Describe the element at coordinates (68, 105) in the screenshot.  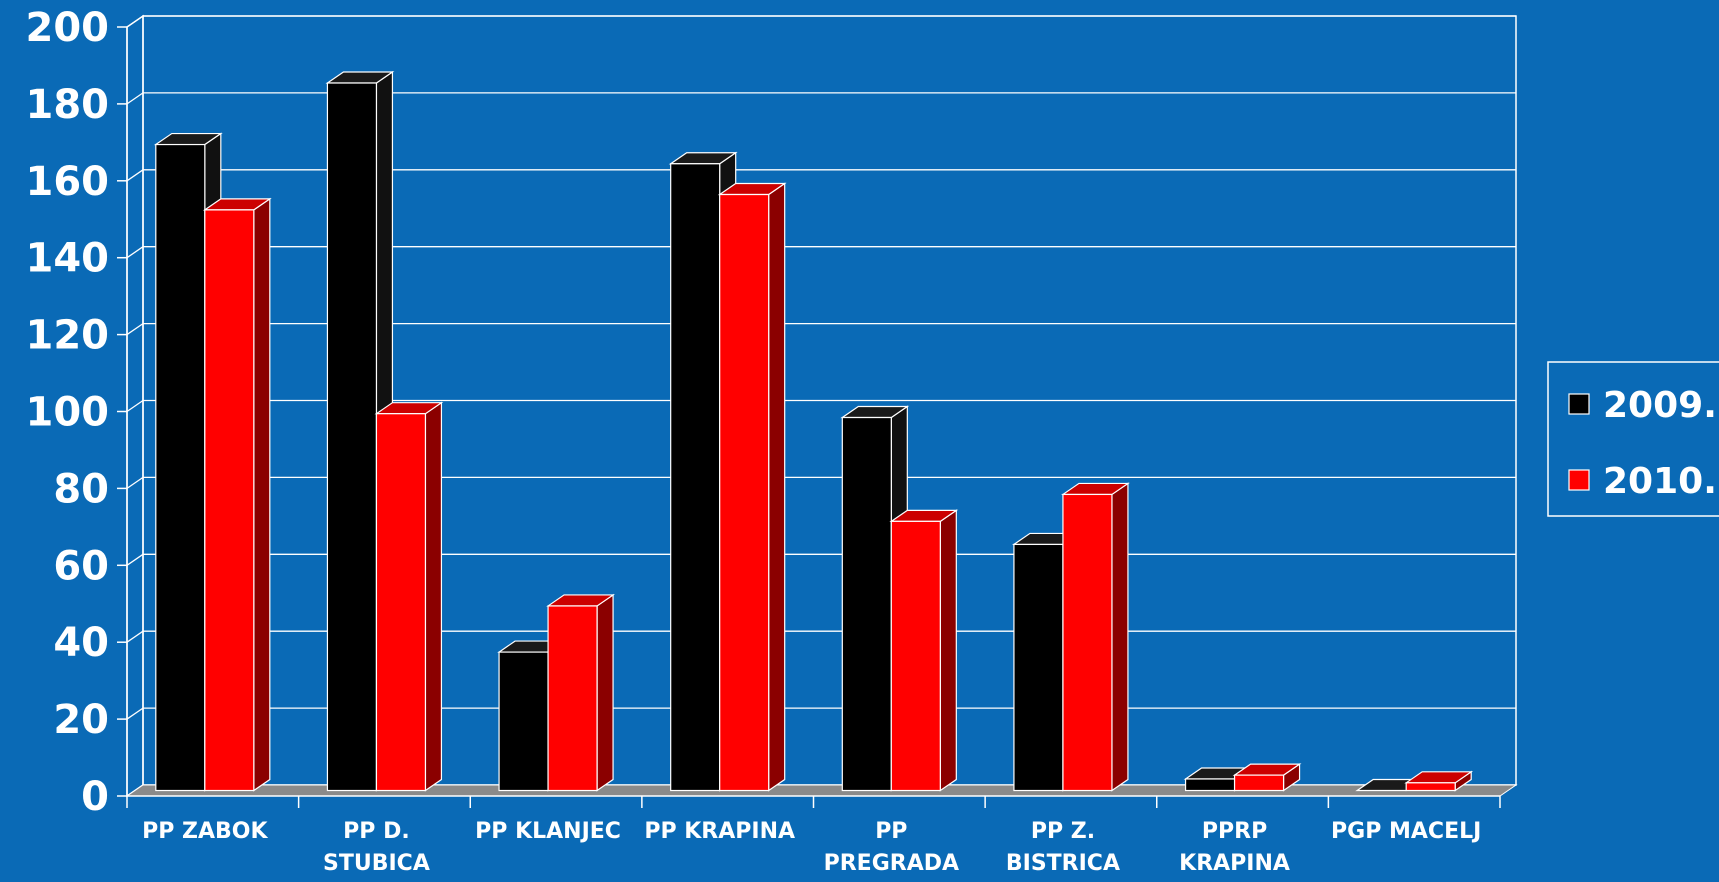
I see `y-tick-label: 180` at that location.